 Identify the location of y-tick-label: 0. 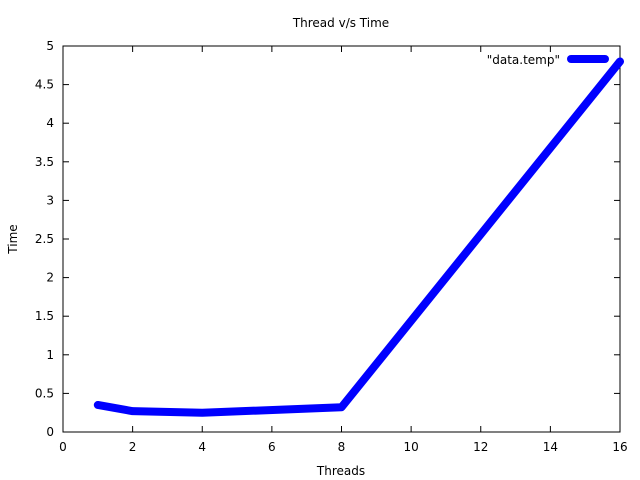
(50, 432).